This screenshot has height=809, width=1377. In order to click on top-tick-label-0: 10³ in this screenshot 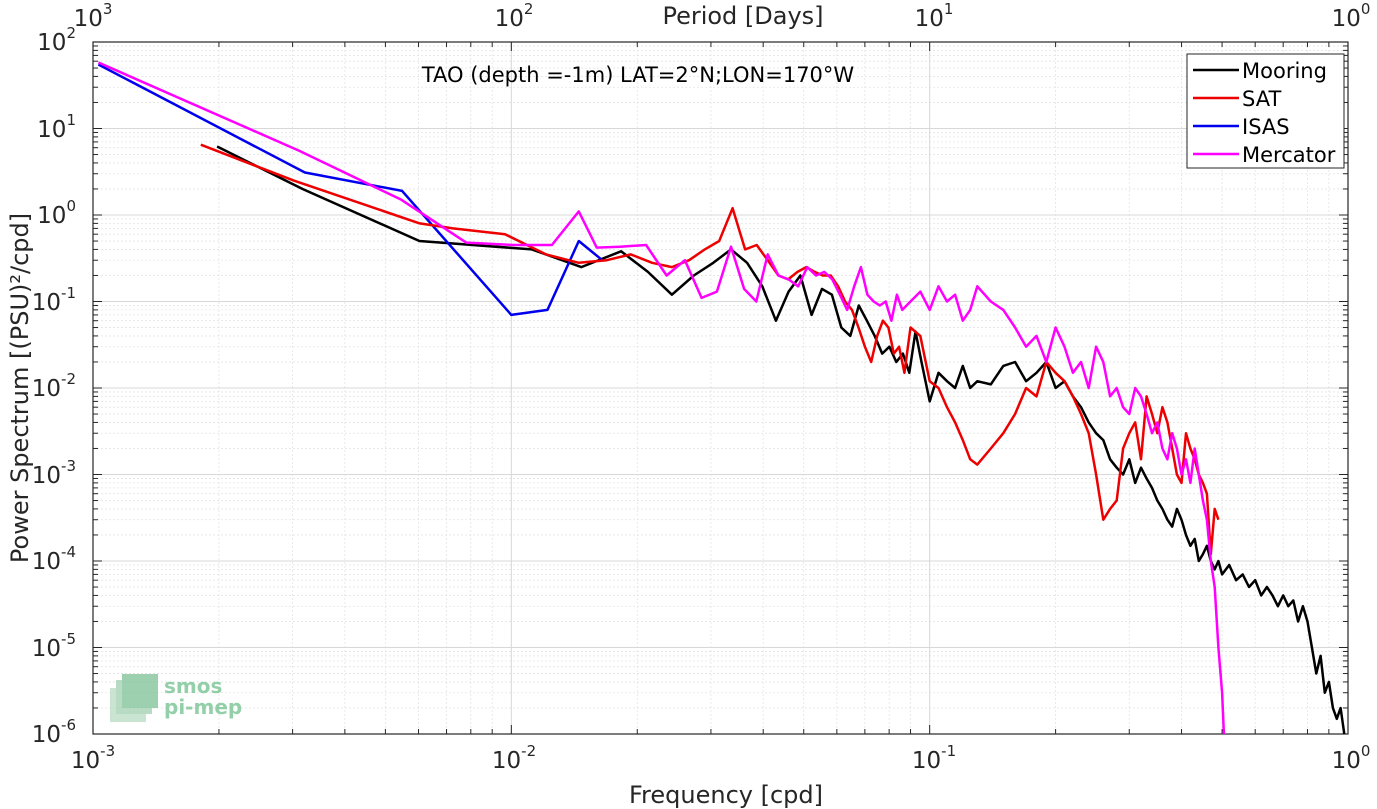, I will do `click(93, 16)`.